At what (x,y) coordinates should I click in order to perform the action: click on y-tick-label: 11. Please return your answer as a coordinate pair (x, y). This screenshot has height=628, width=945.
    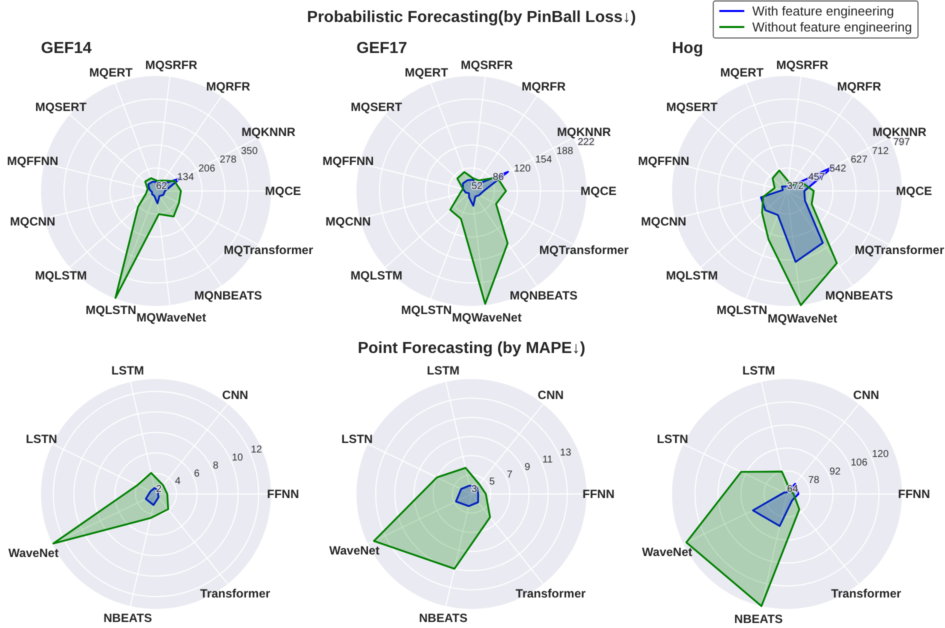
    Looking at the image, I should click on (548, 460).